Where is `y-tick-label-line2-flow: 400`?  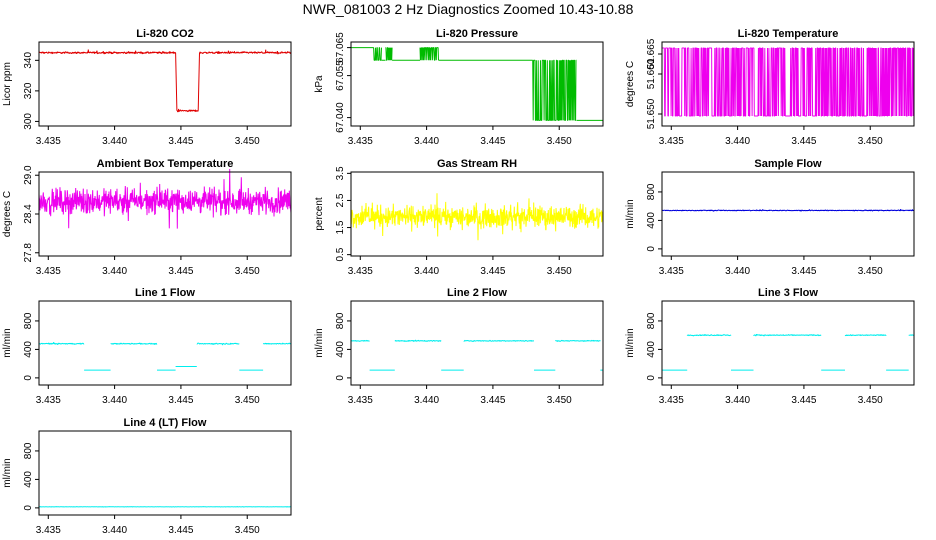
y-tick-label-line2-flow: 400 is located at coordinates (340, 349).